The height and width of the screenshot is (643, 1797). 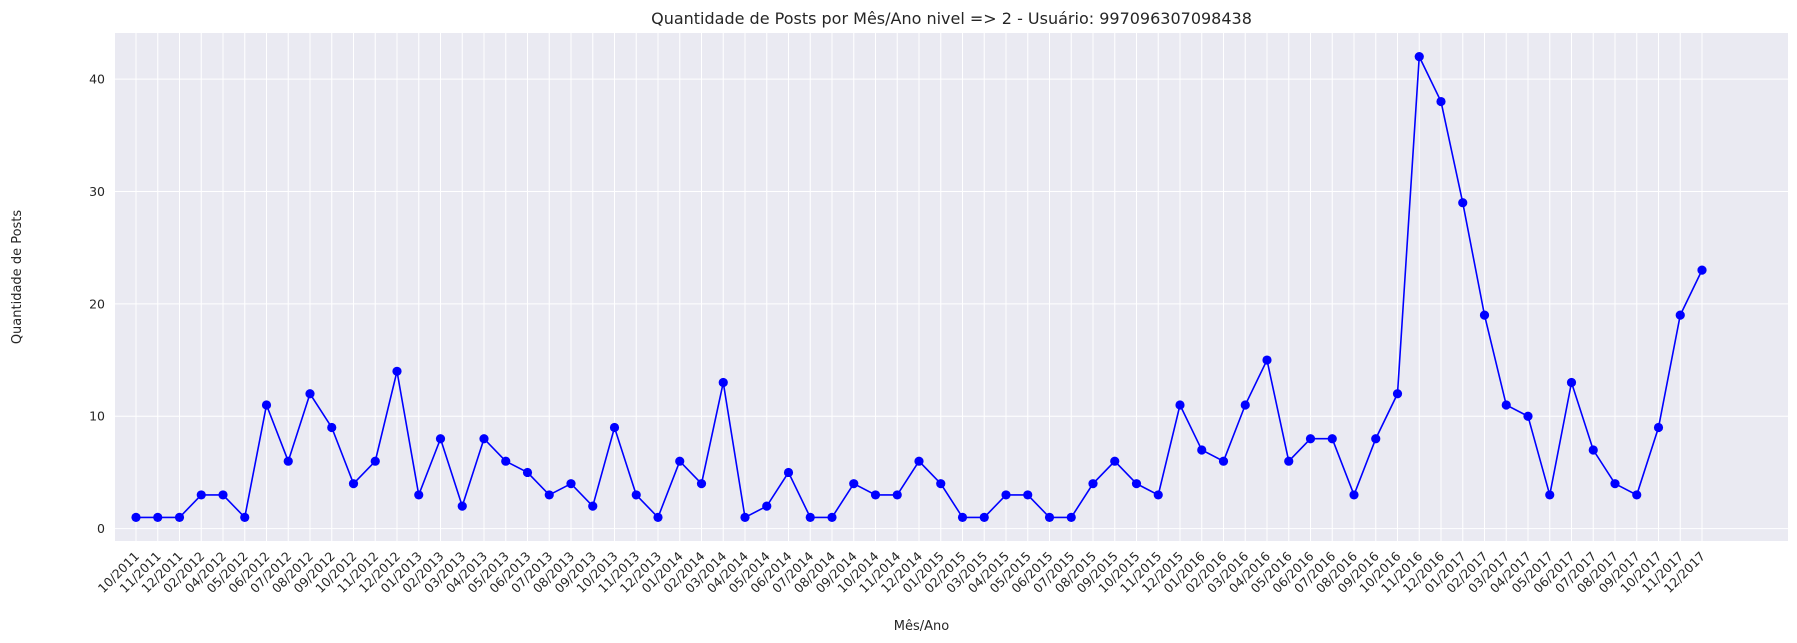 What do you see at coordinates (17, 277) in the screenshot?
I see `y-axis-title: Quantidade de Posts` at bounding box center [17, 277].